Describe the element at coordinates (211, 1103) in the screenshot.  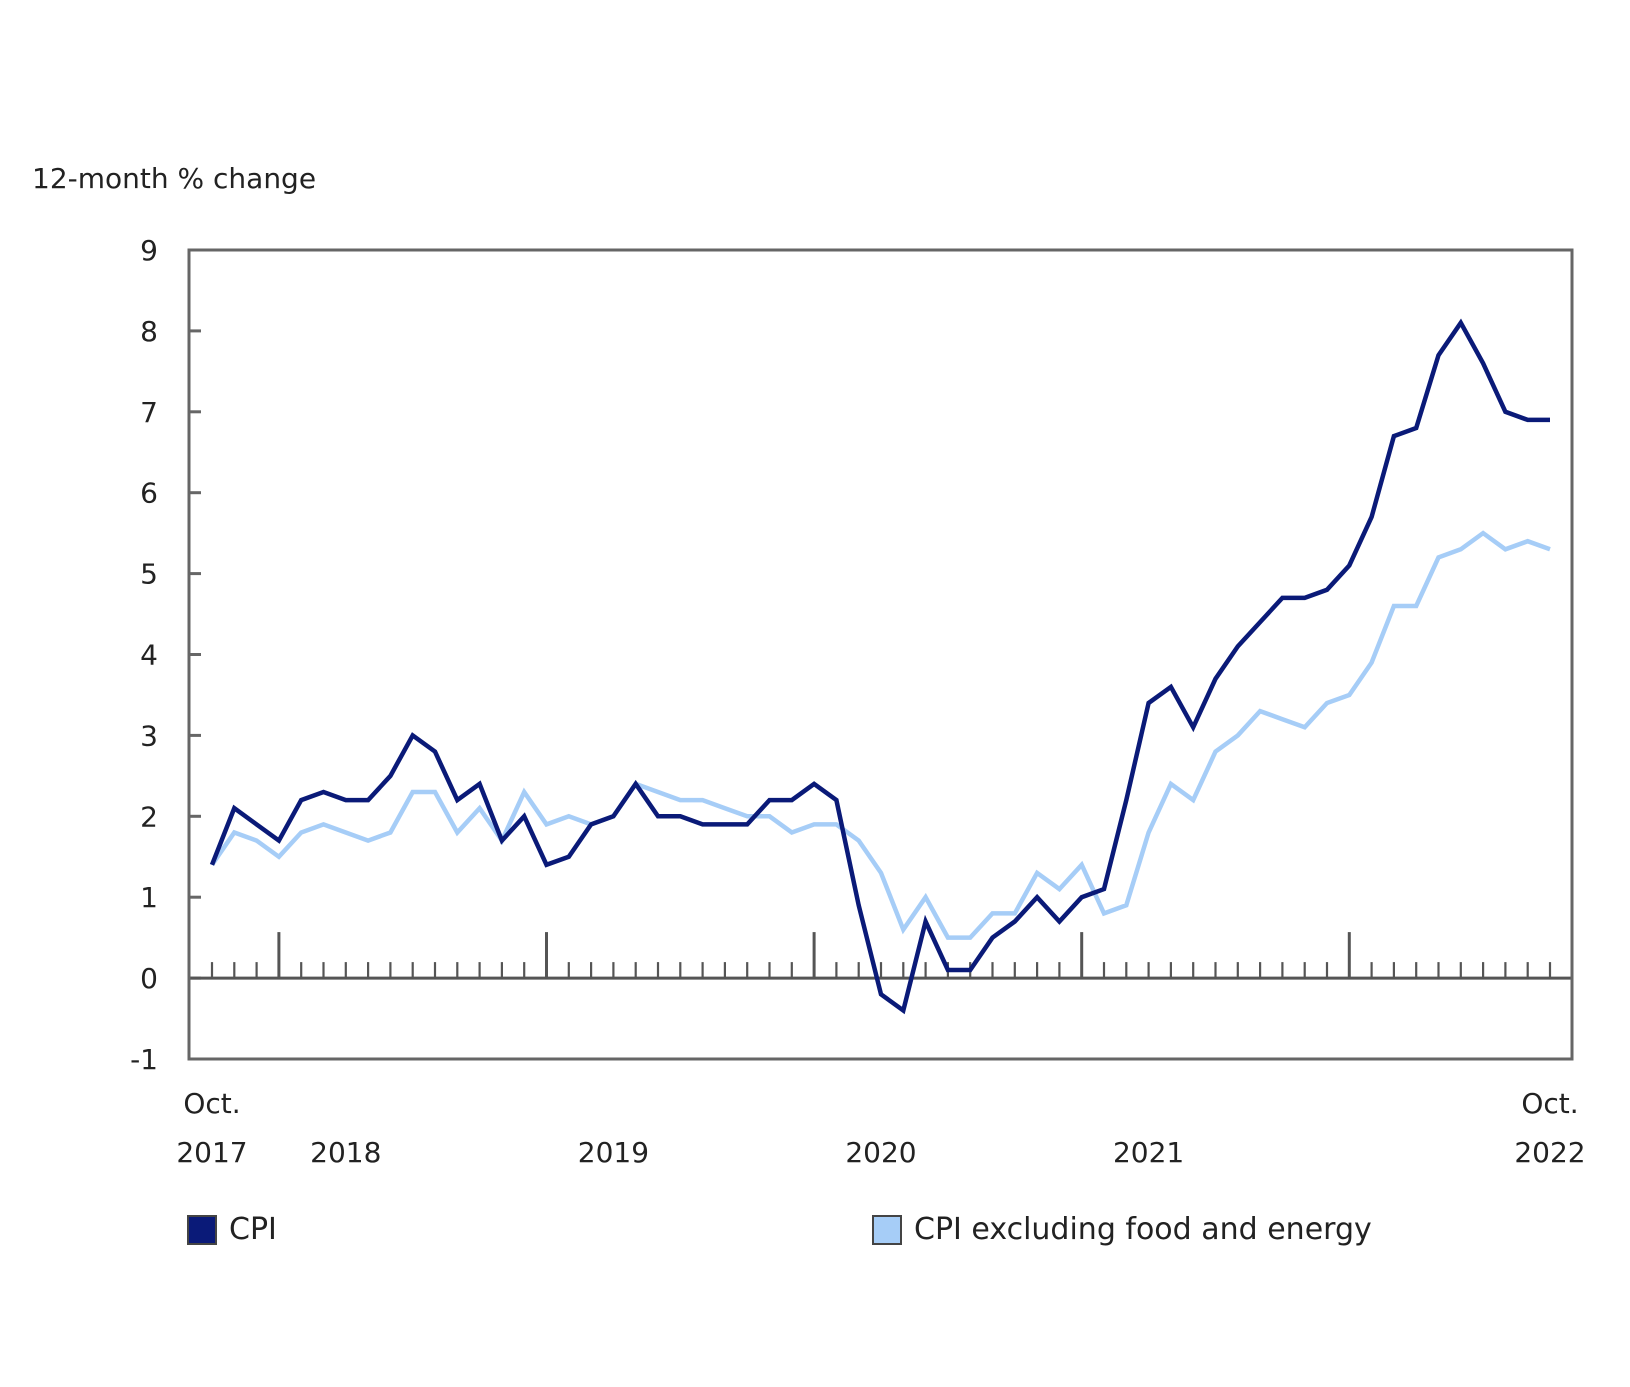
I see `x-start-month-label: Oct.` at that location.